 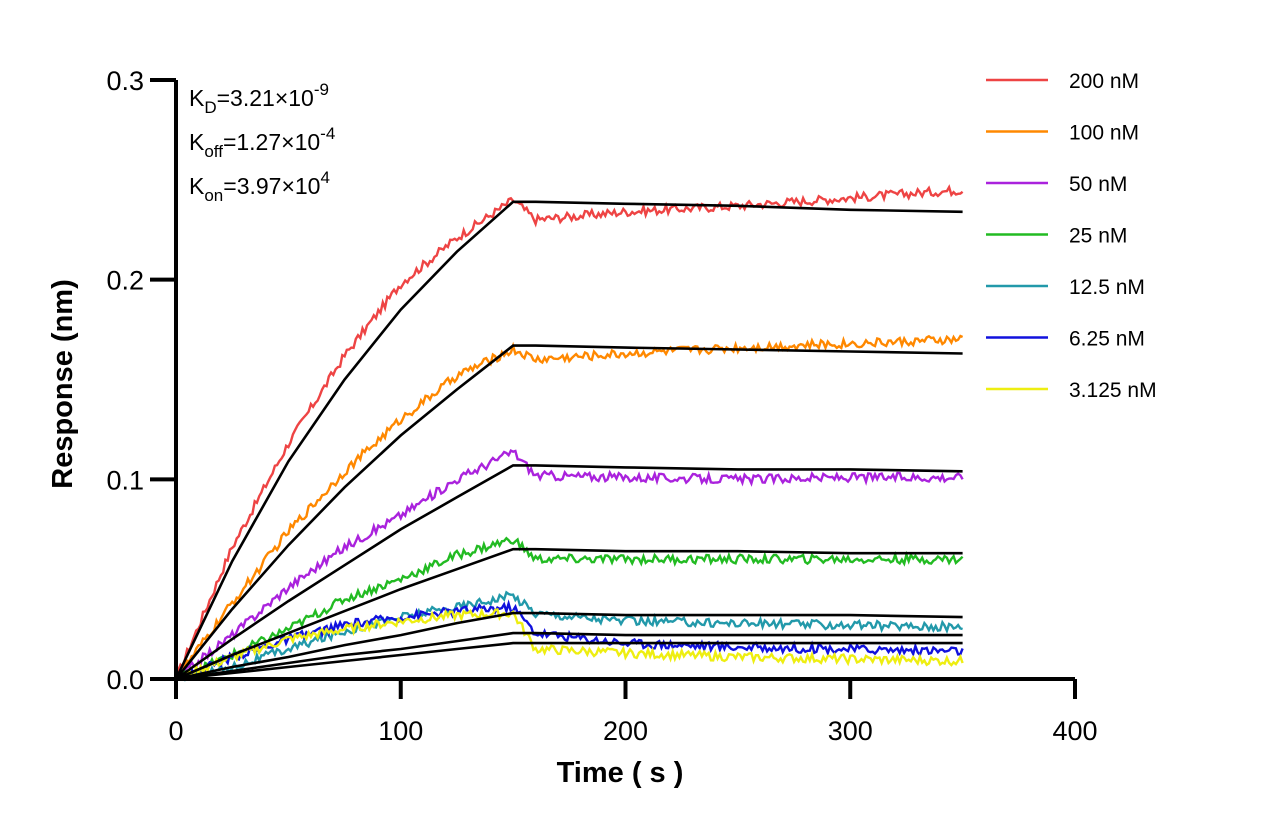 I want to click on legend-label: 200 nM, so click(x=1104, y=81).